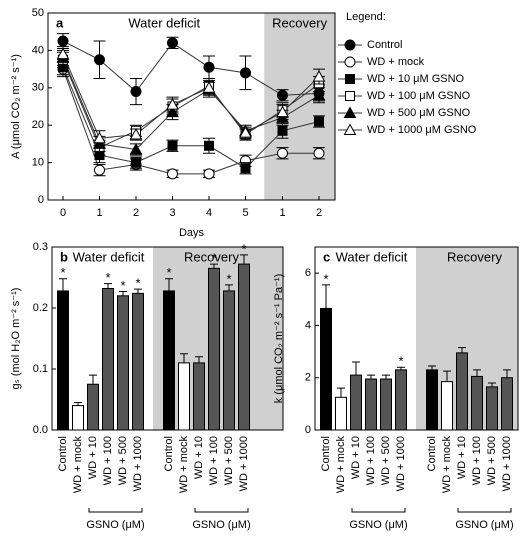 Image resolution: width=524 pixels, height=540 pixels. What do you see at coordinates (366, 17) in the screenshot?
I see `legend-title: Legend:` at bounding box center [366, 17].